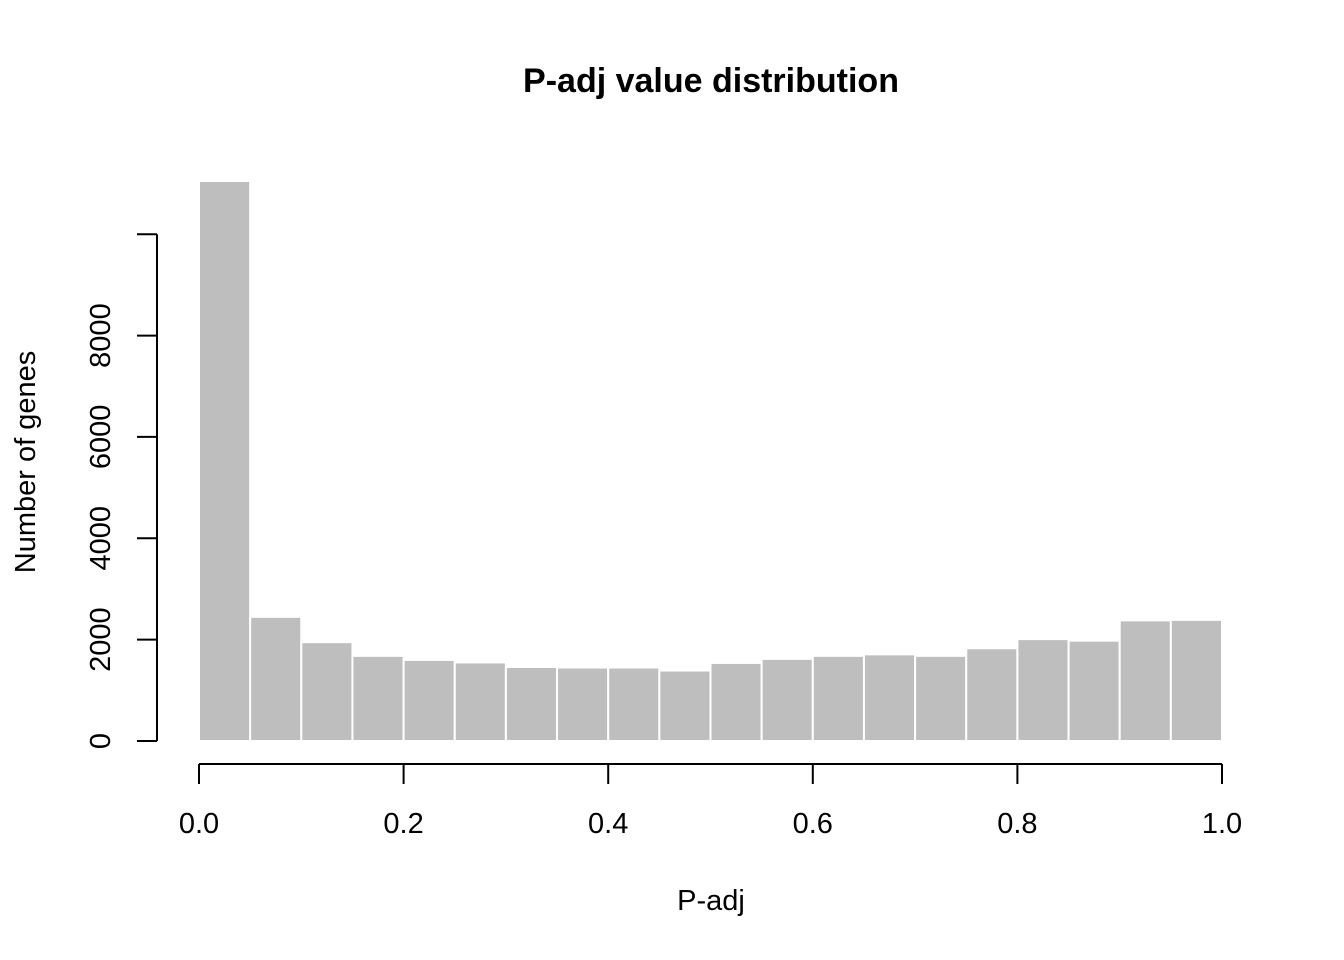 This screenshot has width=1344, height=960. Describe the element at coordinates (101, 538) in the screenshot. I see `y-tick-label: 4000` at that location.